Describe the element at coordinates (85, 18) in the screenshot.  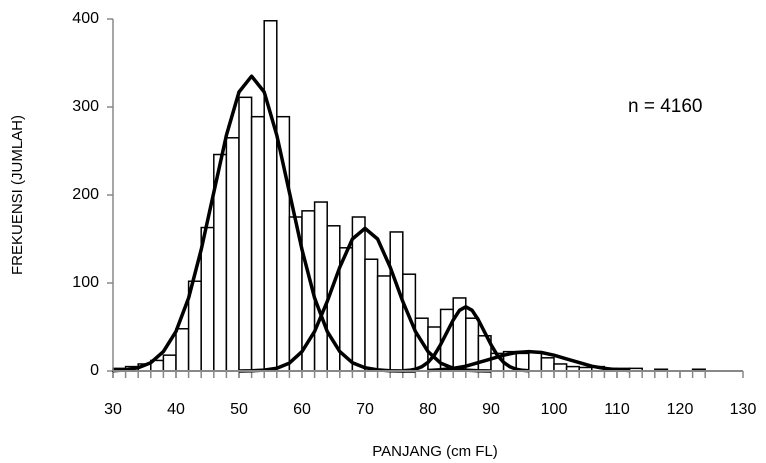
I see `y-tick-label: 400` at that location.